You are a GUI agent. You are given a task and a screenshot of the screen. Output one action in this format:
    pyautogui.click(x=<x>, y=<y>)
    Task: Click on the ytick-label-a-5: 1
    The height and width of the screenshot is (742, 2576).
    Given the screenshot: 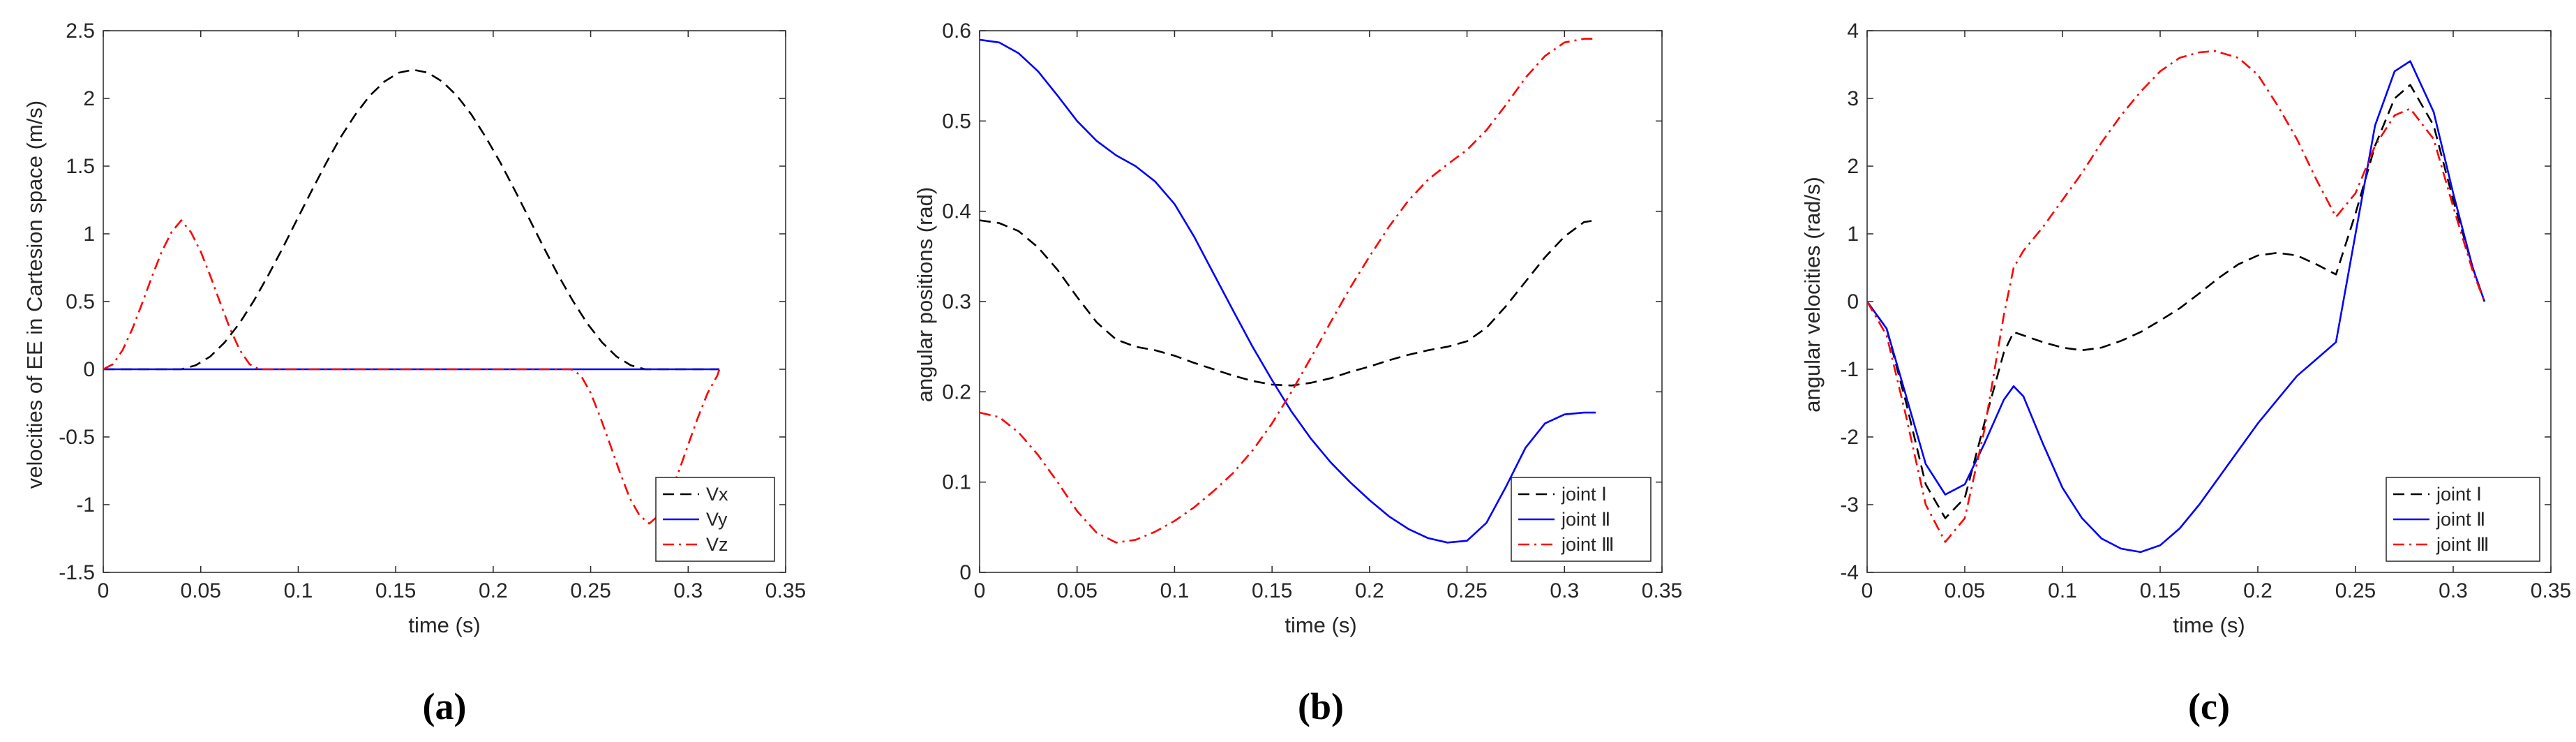 What is the action you would take?
    pyautogui.click(x=89, y=234)
    